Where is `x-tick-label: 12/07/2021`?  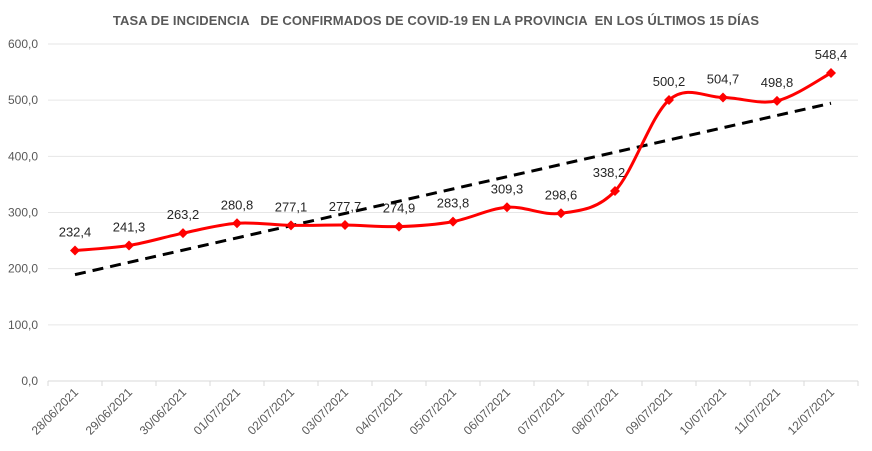 x-tick-label: 12/07/2021 is located at coordinates (811, 411).